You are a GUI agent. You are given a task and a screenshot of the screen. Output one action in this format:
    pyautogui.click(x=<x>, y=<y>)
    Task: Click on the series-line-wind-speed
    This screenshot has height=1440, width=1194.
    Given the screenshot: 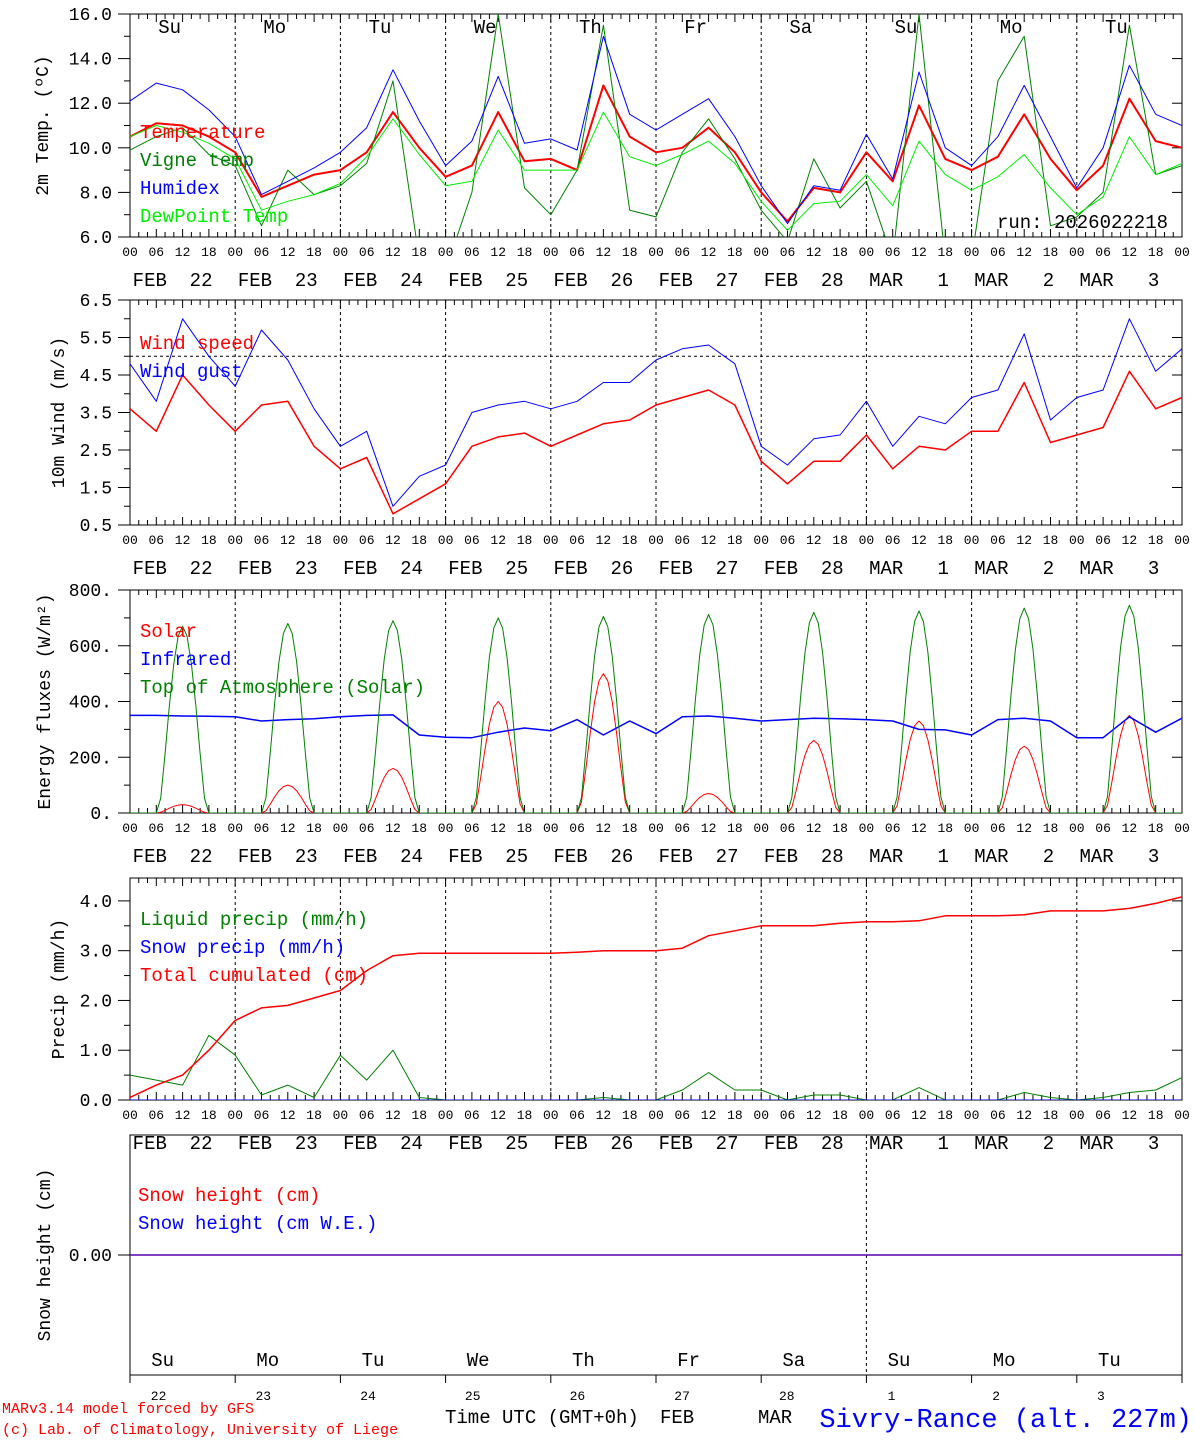 What is the action you would take?
    pyautogui.click(x=656, y=442)
    